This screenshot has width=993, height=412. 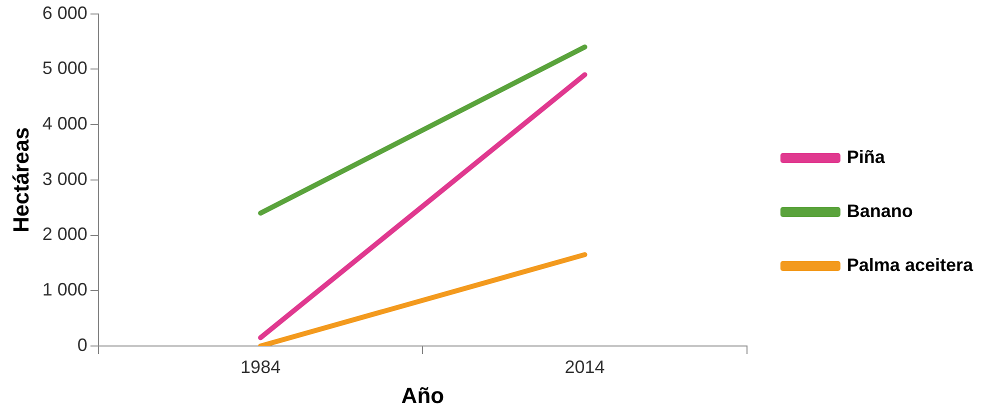 I want to click on legend-label: Piña, so click(x=866, y=156).